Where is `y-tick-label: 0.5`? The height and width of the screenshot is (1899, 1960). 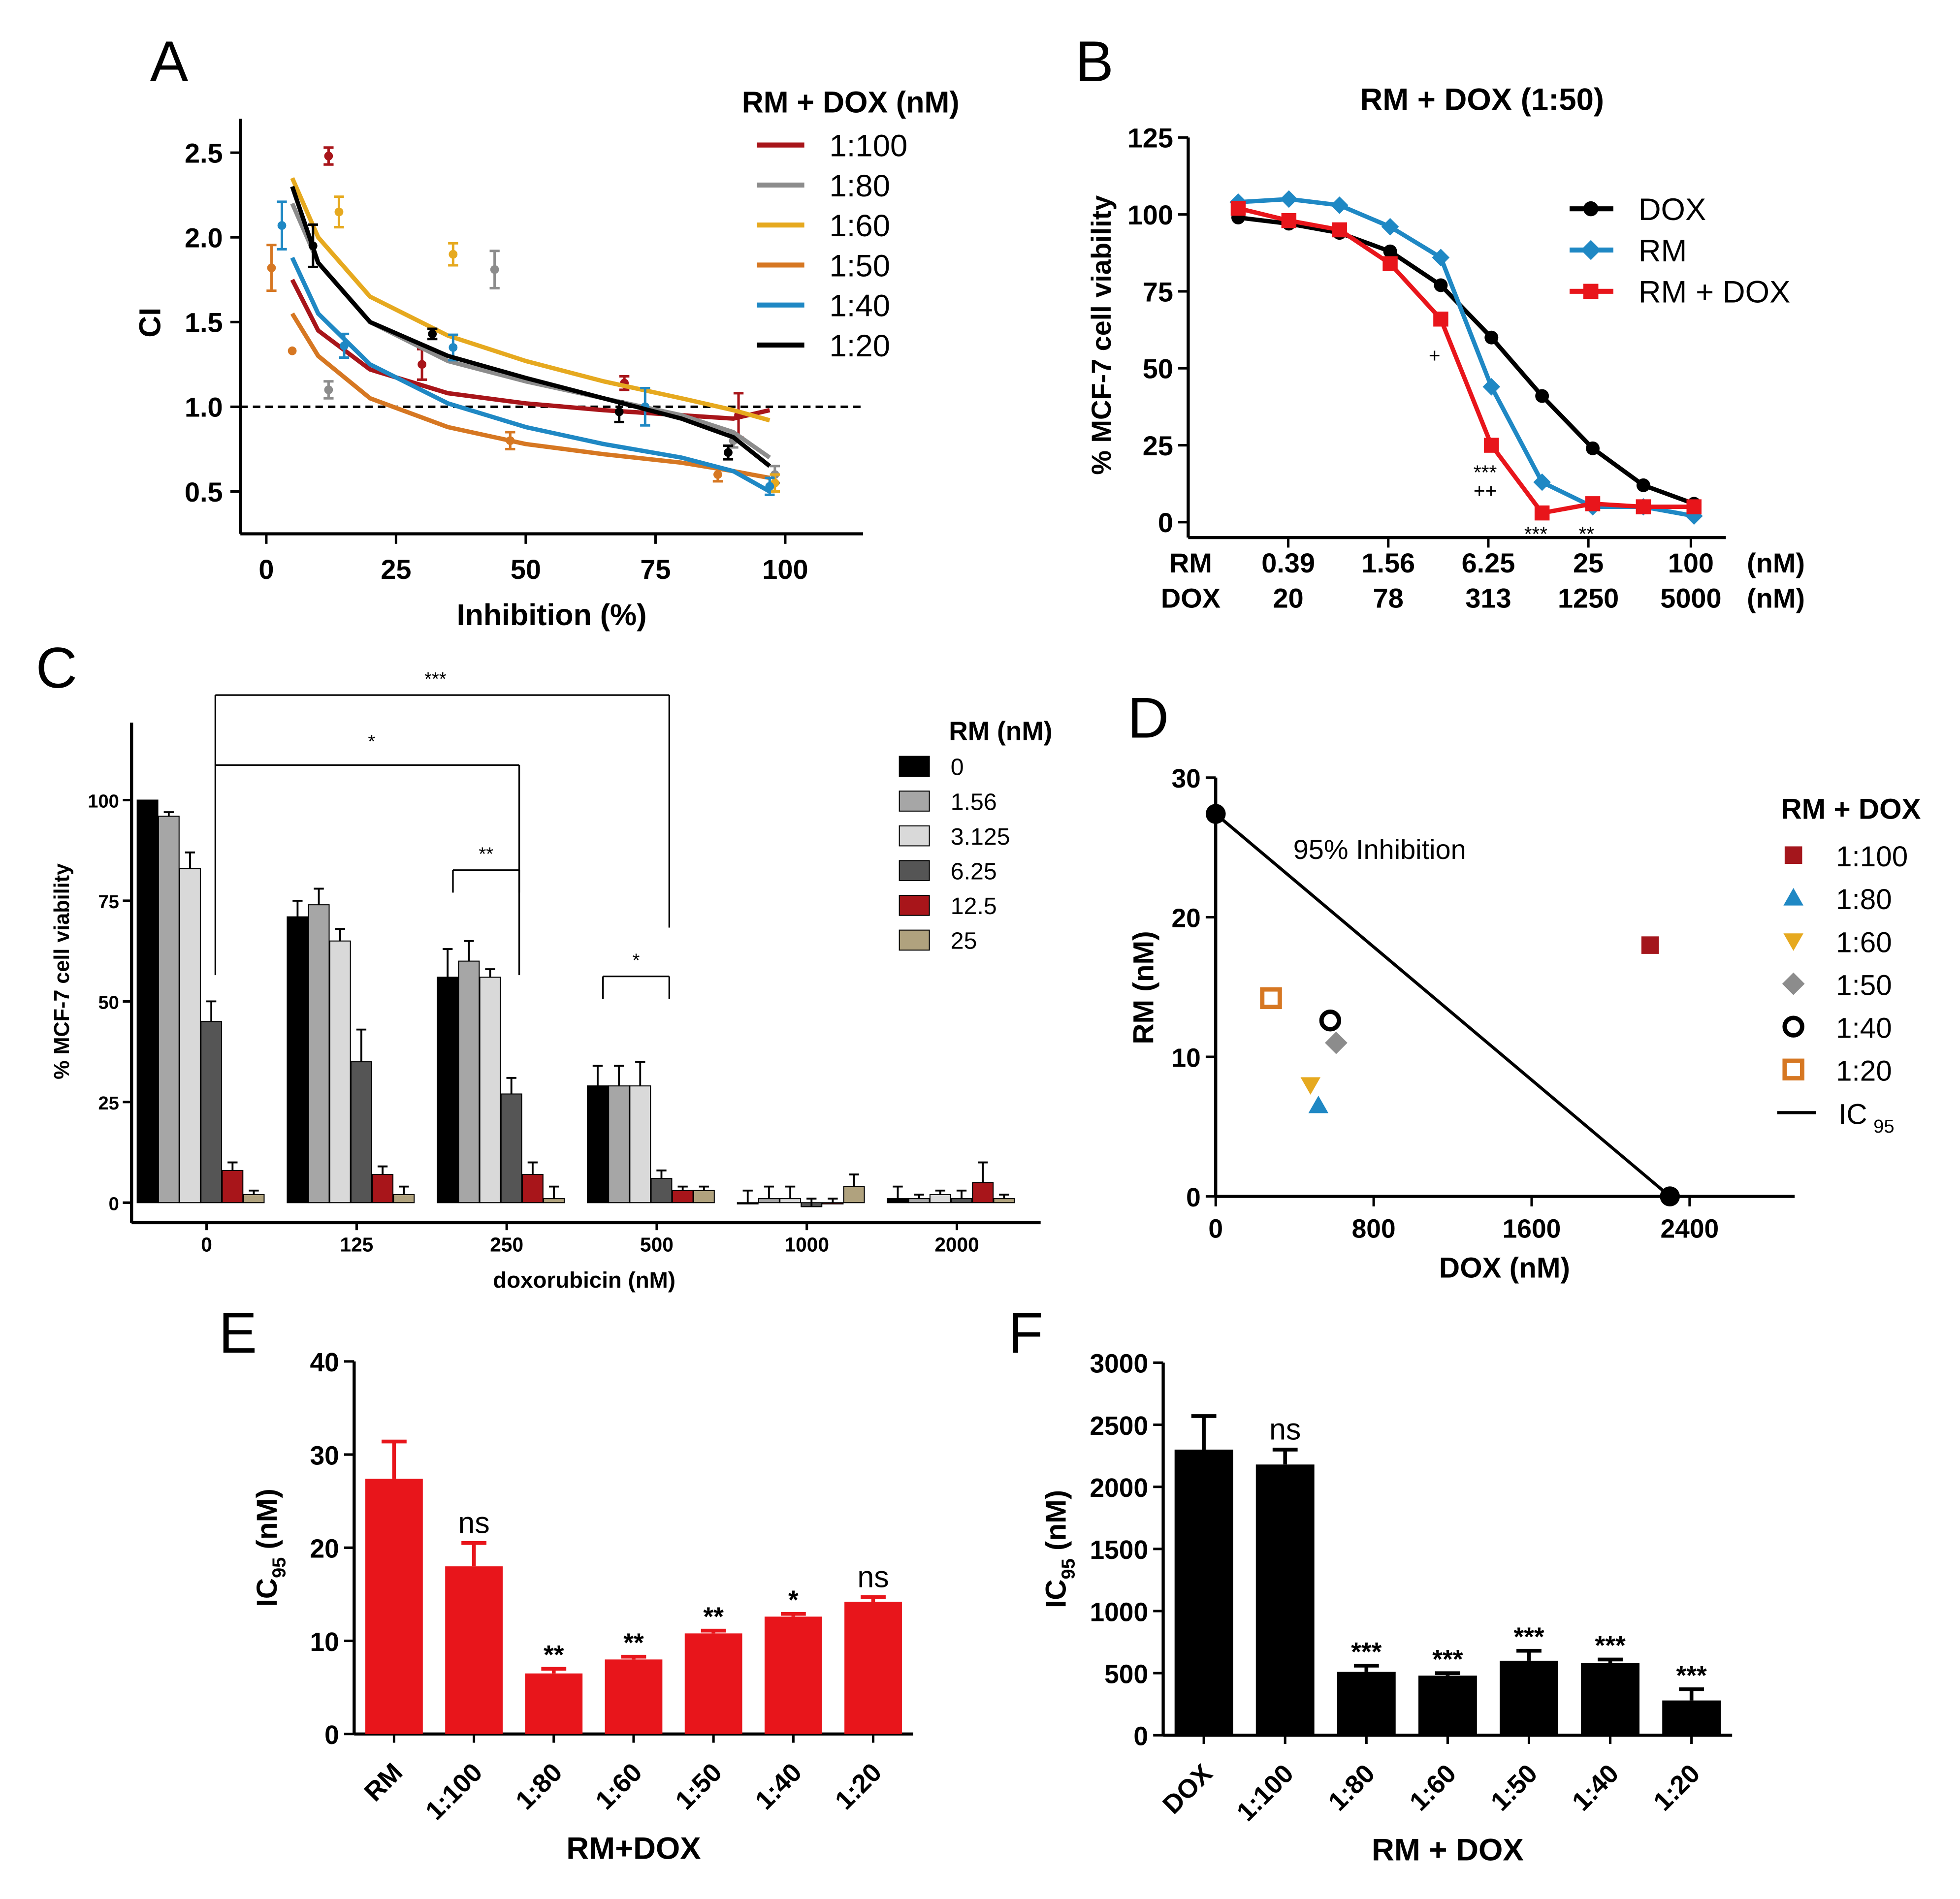
y-tick-label: 0.5 is located at coordinates (204, 492).